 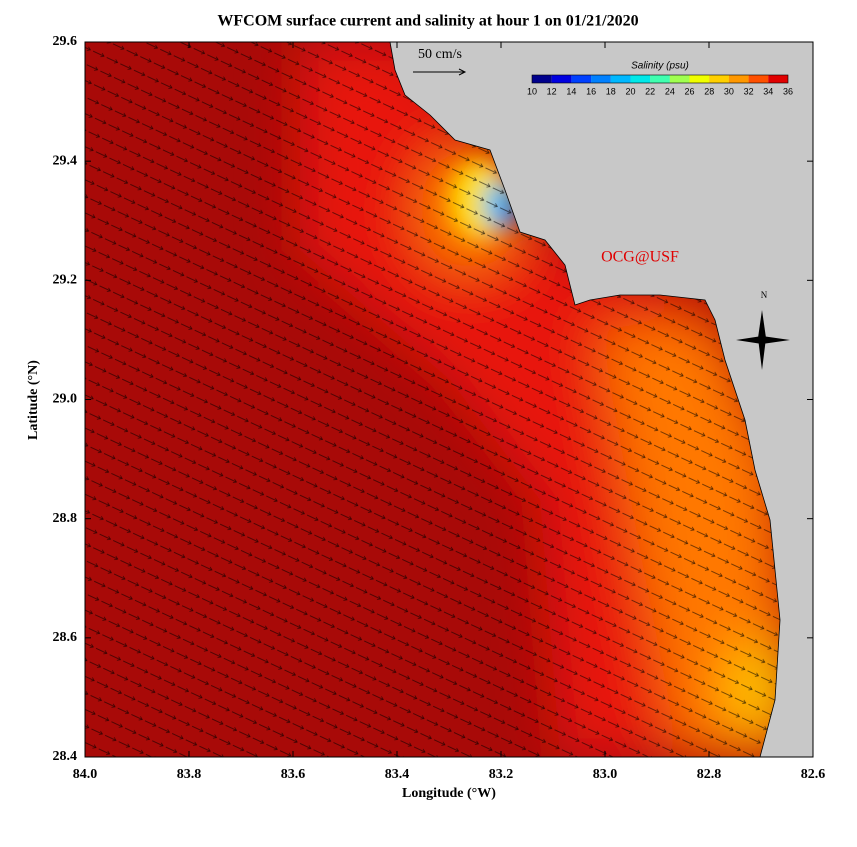 What do you see at coordinates (65, 518) in the screenshot?
I see `y-tick-label: 28.8` at bounding box center [65, 518].